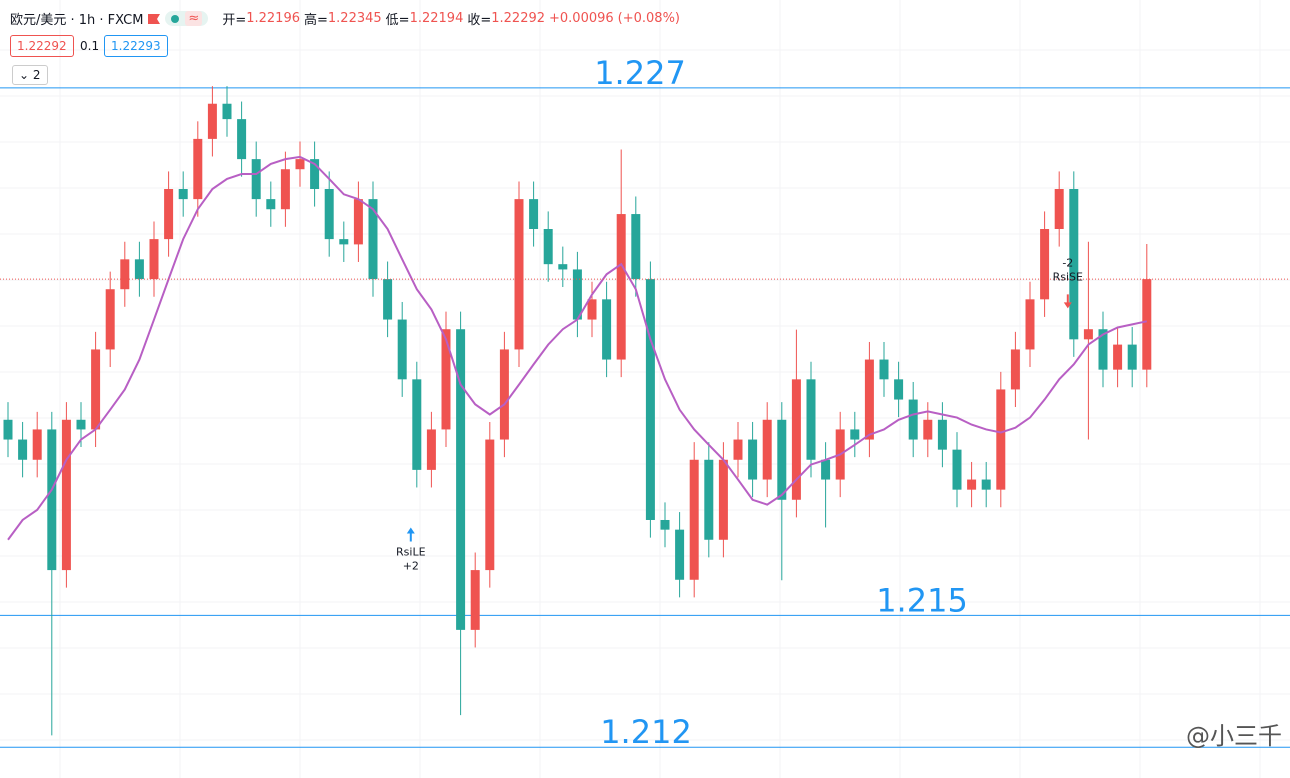 This screenshot has height=778, width=1290. I want to click on status-dot, so click(175, 18).